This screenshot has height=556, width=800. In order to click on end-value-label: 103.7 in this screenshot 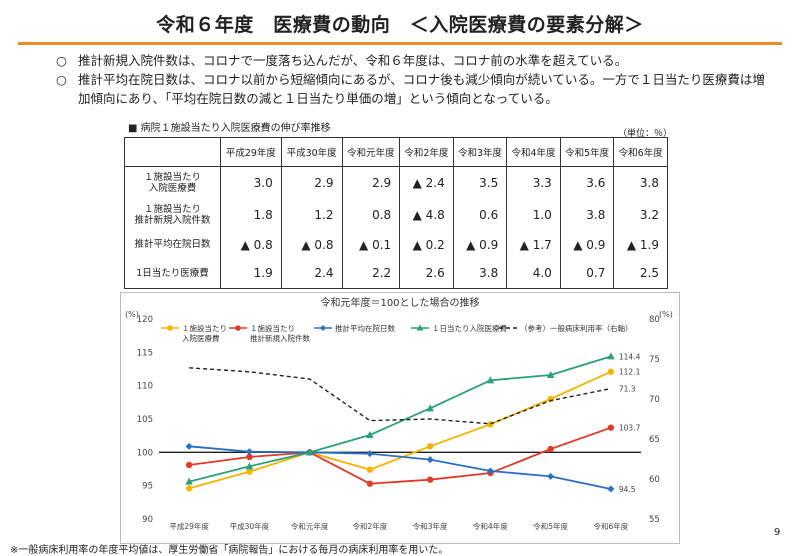, I will do `click(630, 428)`.